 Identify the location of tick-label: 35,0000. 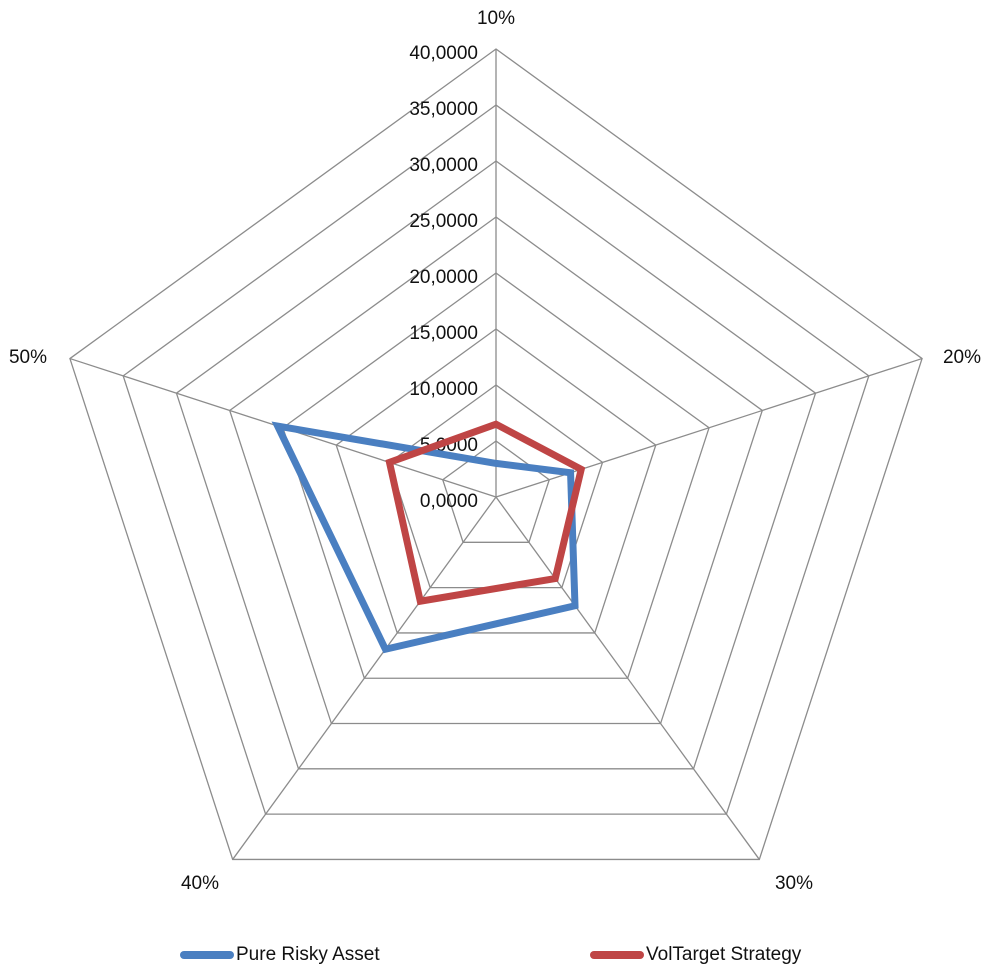
(443, 109).